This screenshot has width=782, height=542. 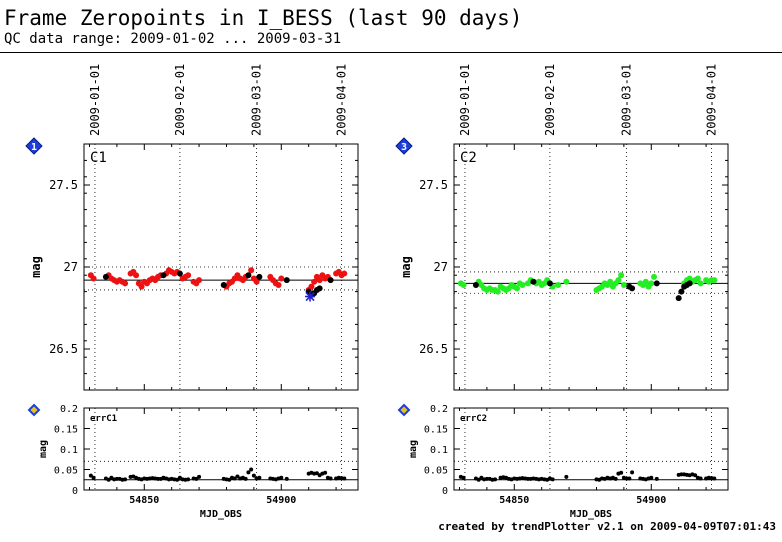 I want to click on panel-errc1: 0 0.05 0.1 0.15 0.2 54850 54900 MJD_OBS mag errC1, so click(x=193, y=461).